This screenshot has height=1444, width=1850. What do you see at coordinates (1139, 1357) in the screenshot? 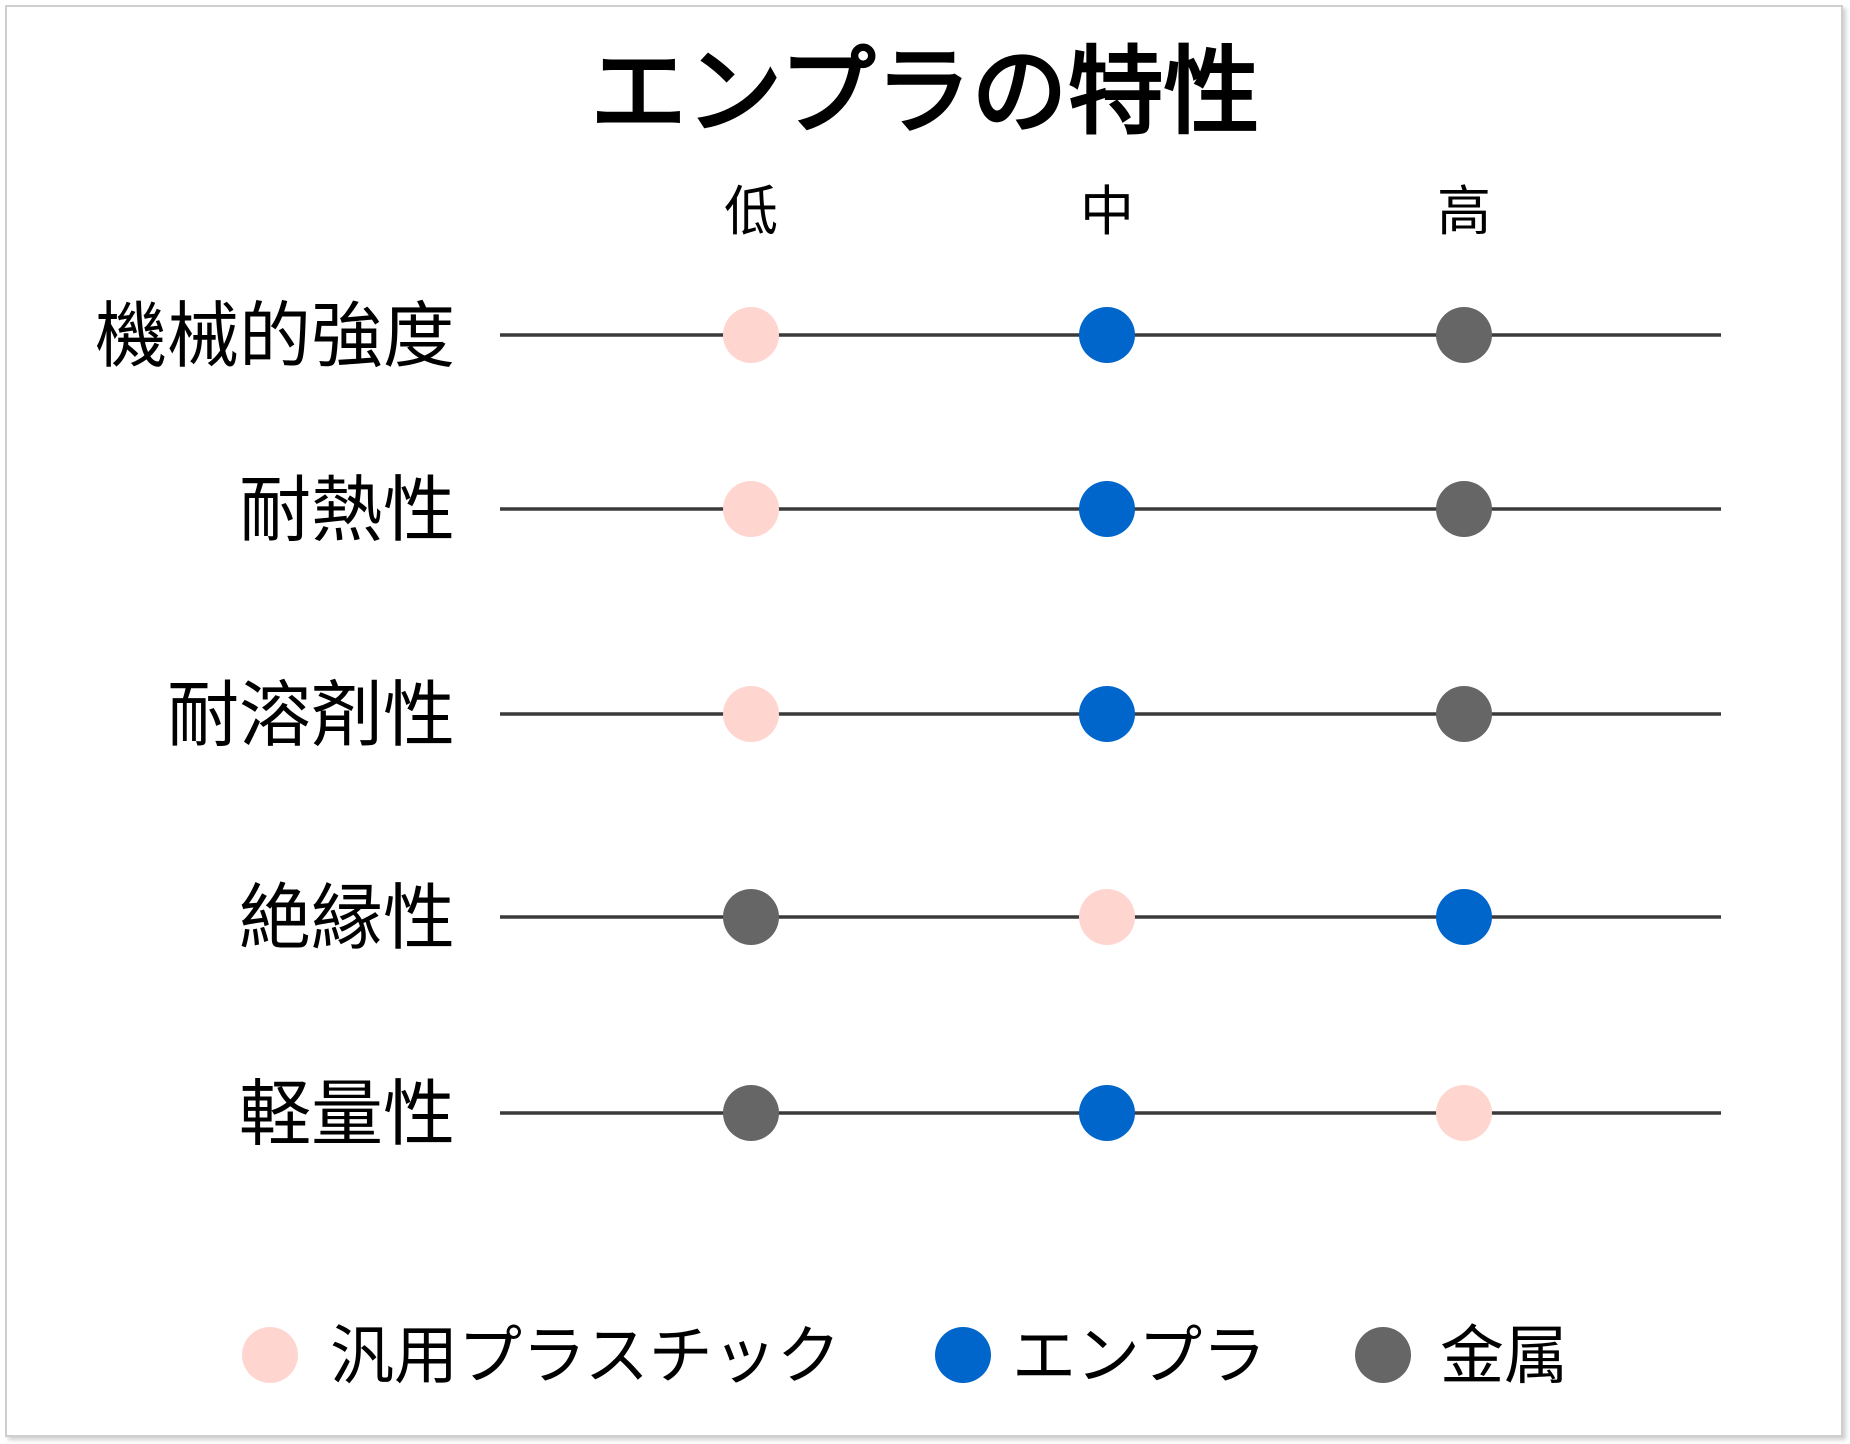
I see `legend-label: エンプラ` at bounding box center [1139, 1357].